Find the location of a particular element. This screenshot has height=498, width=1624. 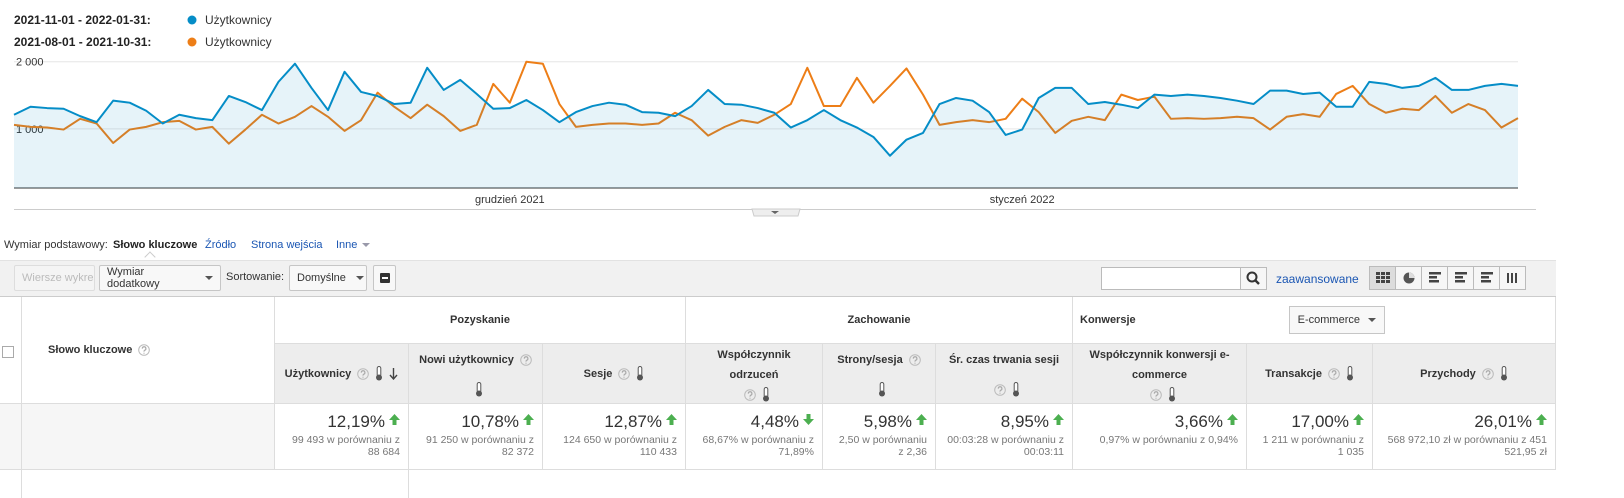

dimension-option: Strona wejścia is located at coordinates (287, 245).